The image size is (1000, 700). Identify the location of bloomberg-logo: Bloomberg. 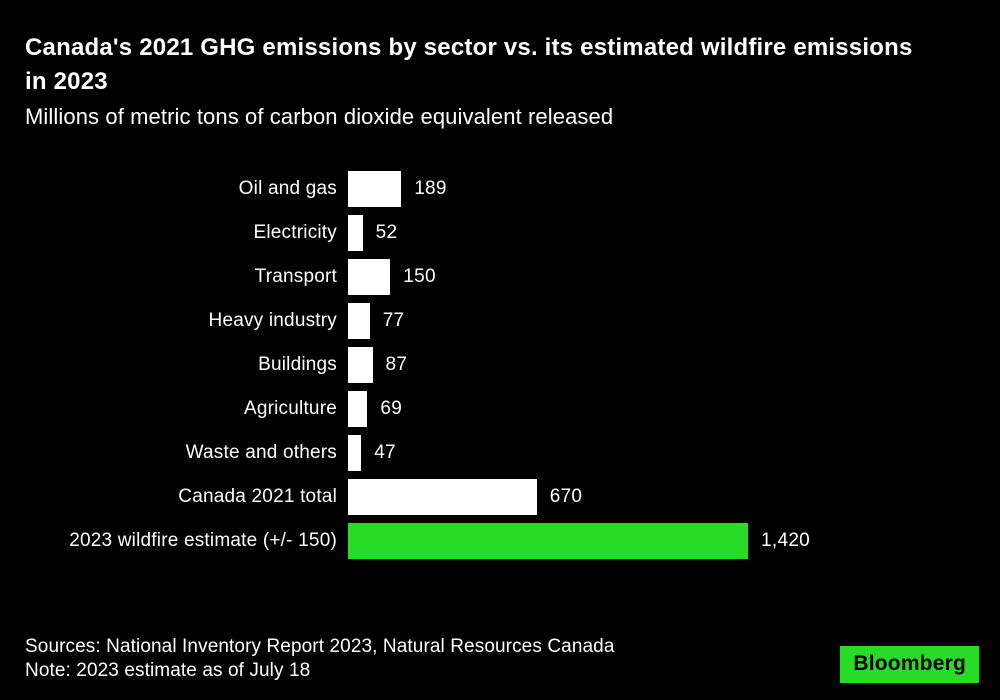
(909, 664).